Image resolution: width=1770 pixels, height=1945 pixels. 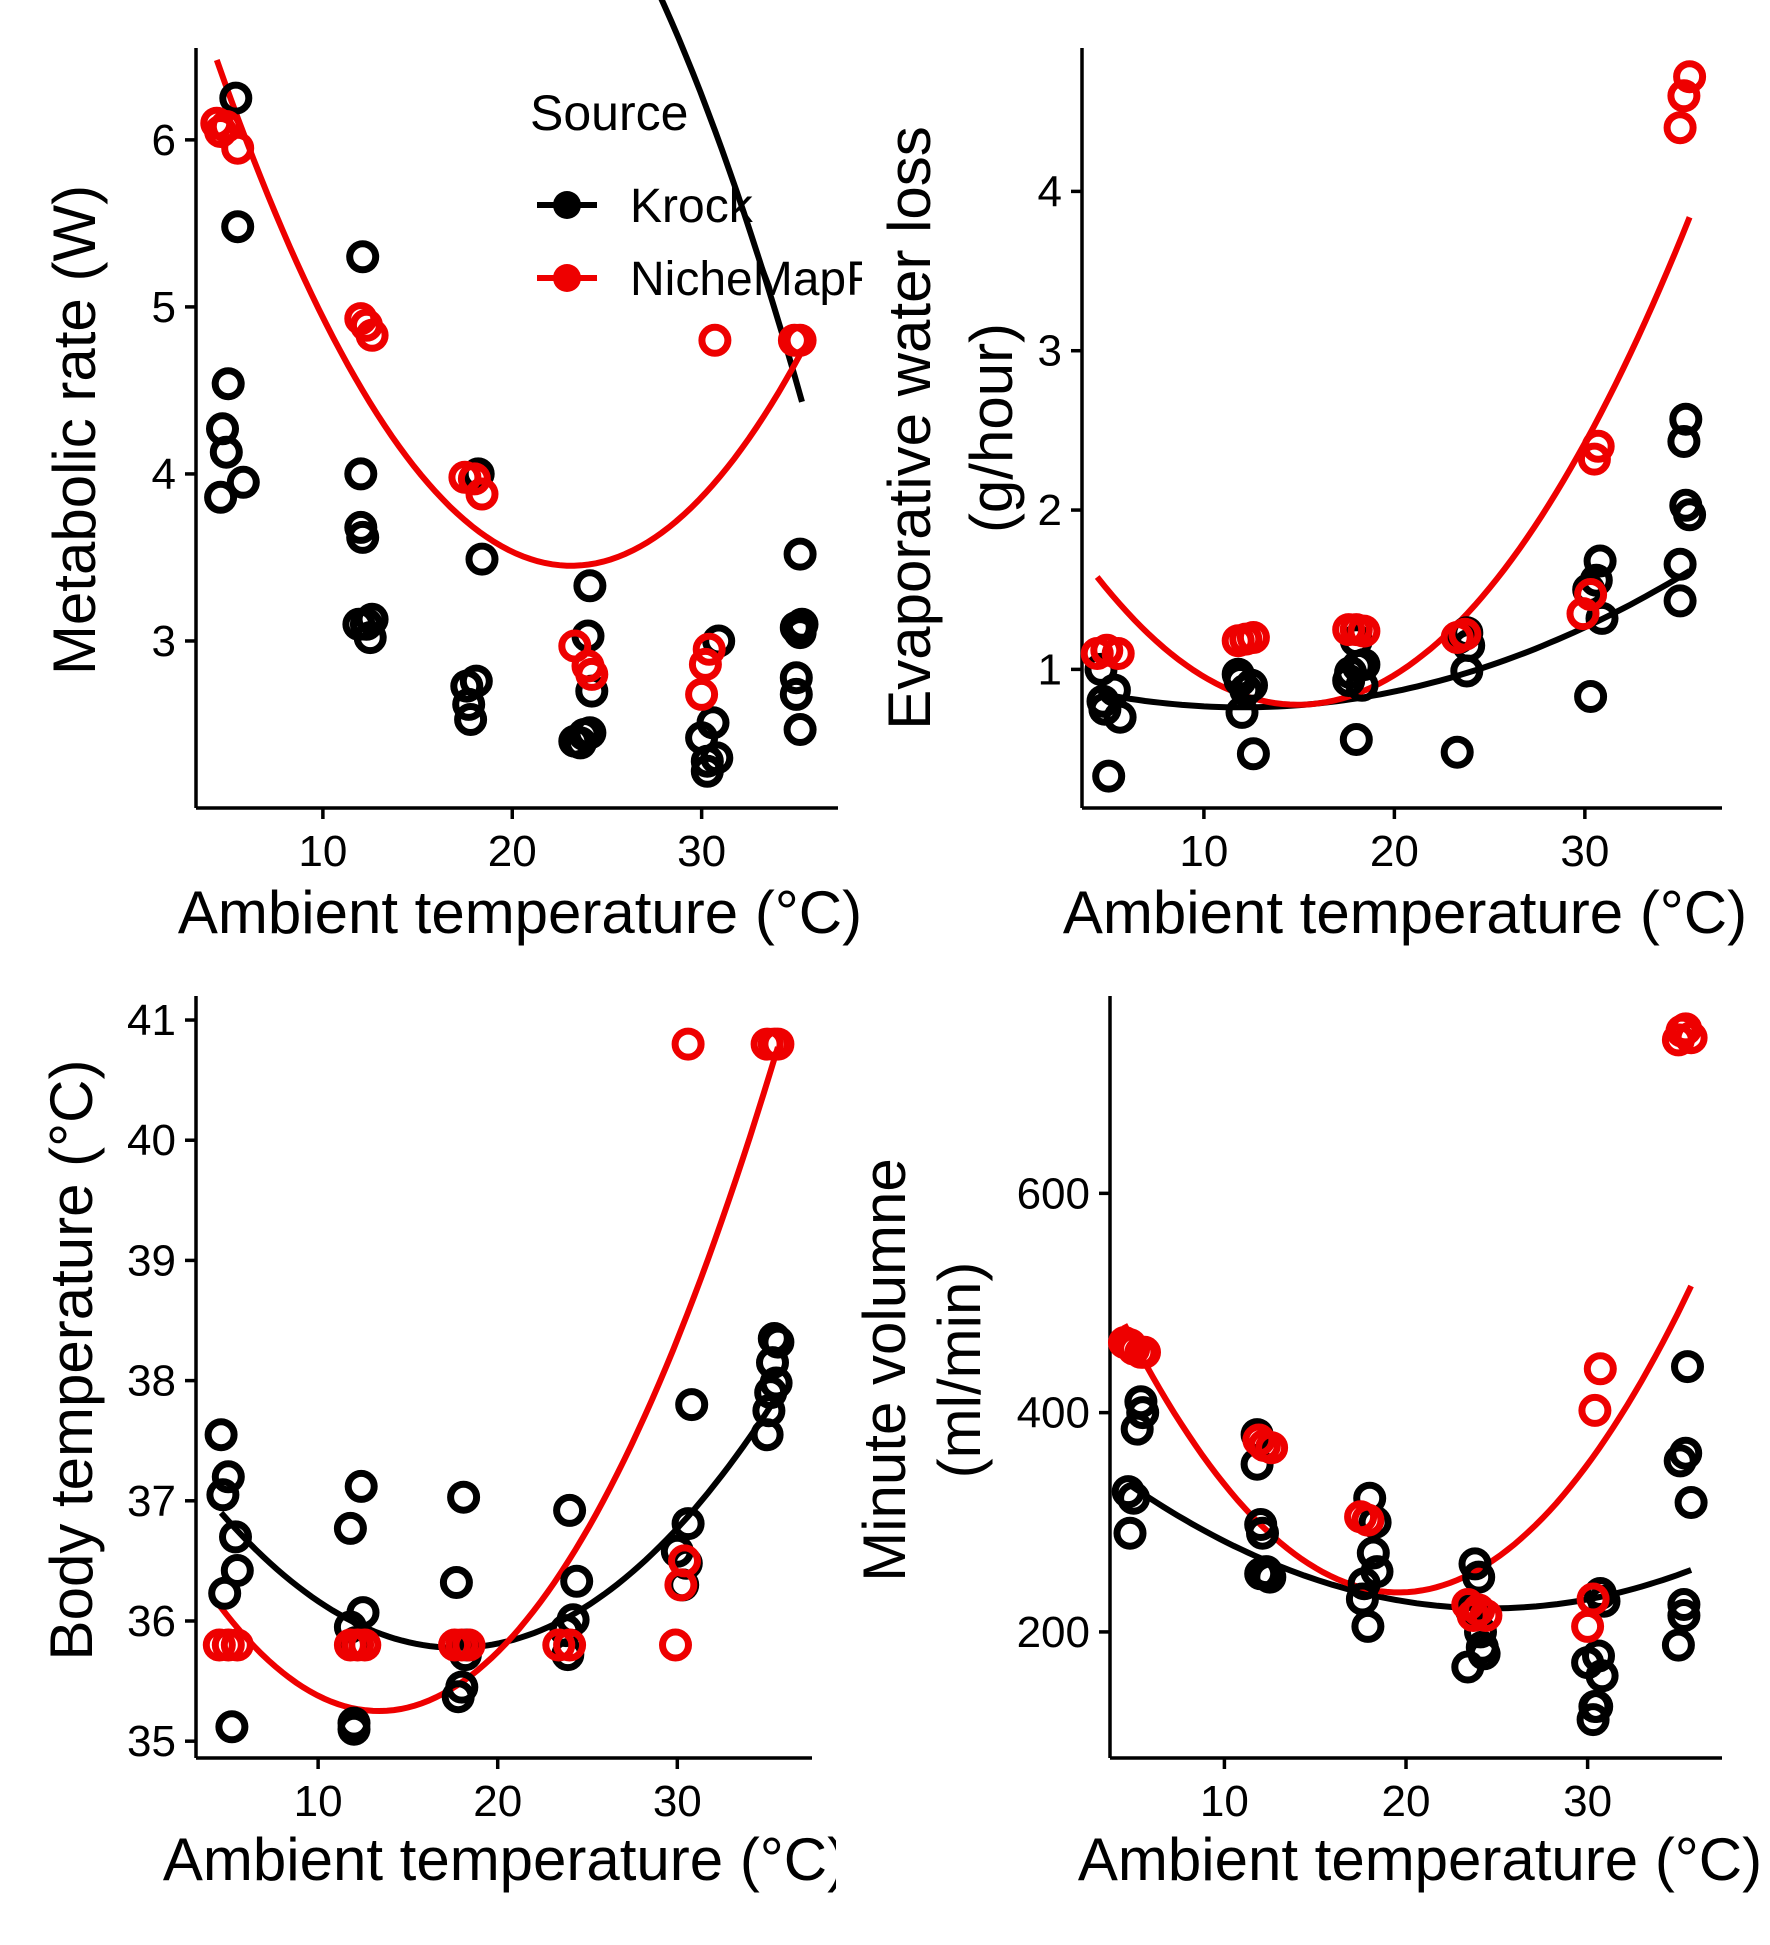 What do you see at coordinates (151, 1140) in the screenshot?
I see `y-tick-label: 40` at bounding box center [151, 1140].